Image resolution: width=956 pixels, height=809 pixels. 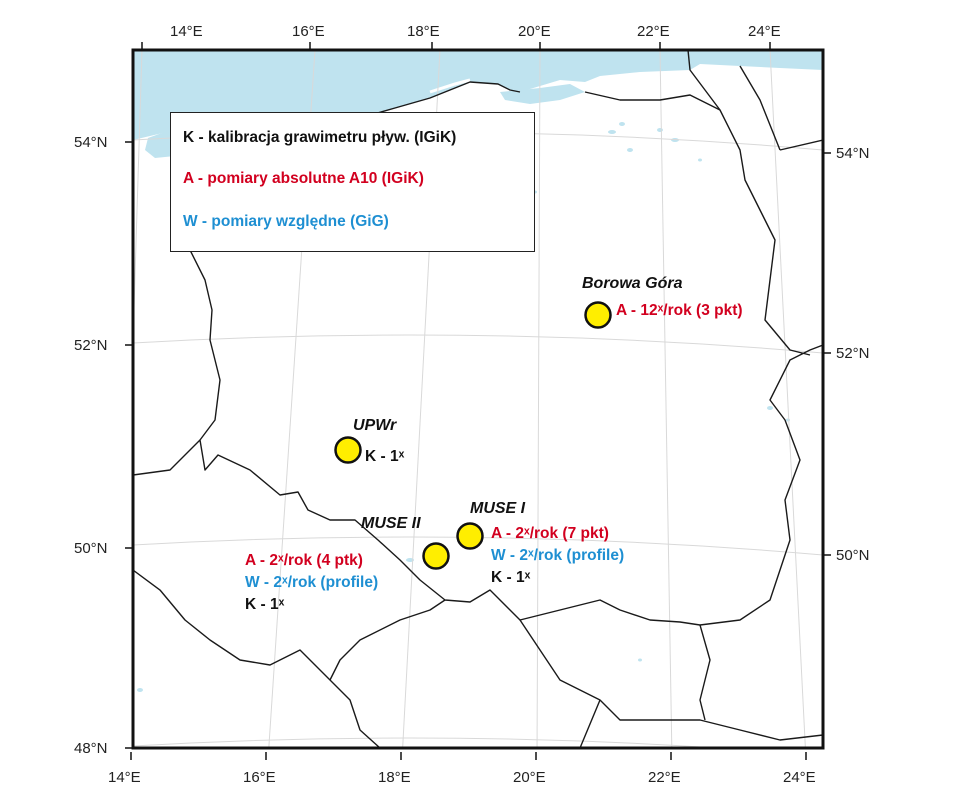 What do you see at coordinates (542, 94) in the screenshot?
I see `vistula-lagoon` at bounding box center [542, 94].